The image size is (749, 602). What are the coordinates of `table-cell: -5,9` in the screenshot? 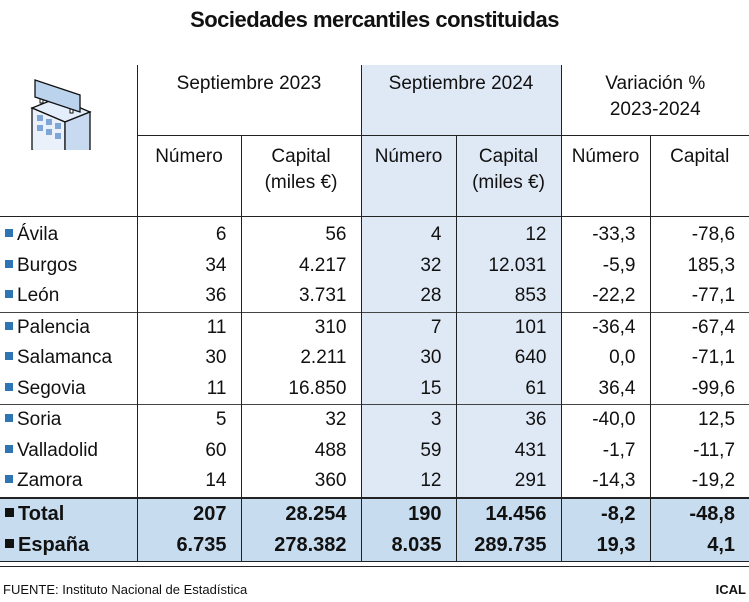 It's located at (605, 265).